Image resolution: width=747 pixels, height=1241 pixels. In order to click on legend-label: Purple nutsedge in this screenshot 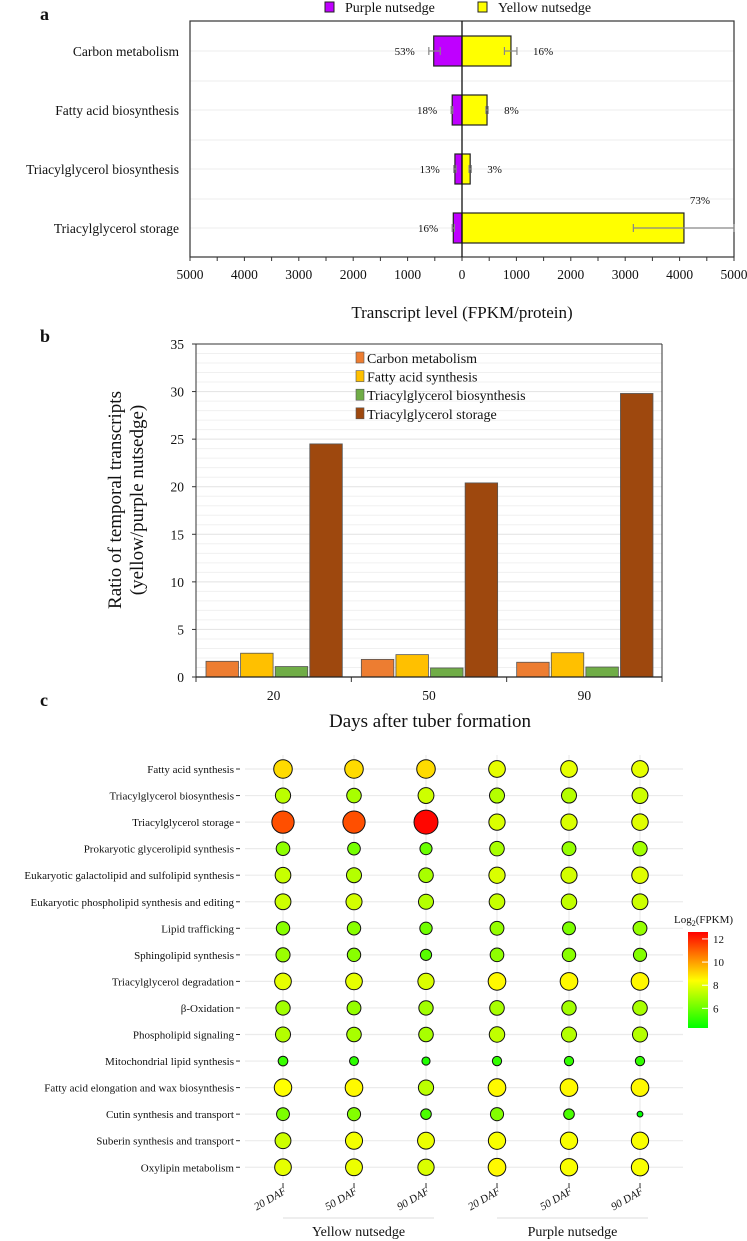, I will do `click(390, 8)`.